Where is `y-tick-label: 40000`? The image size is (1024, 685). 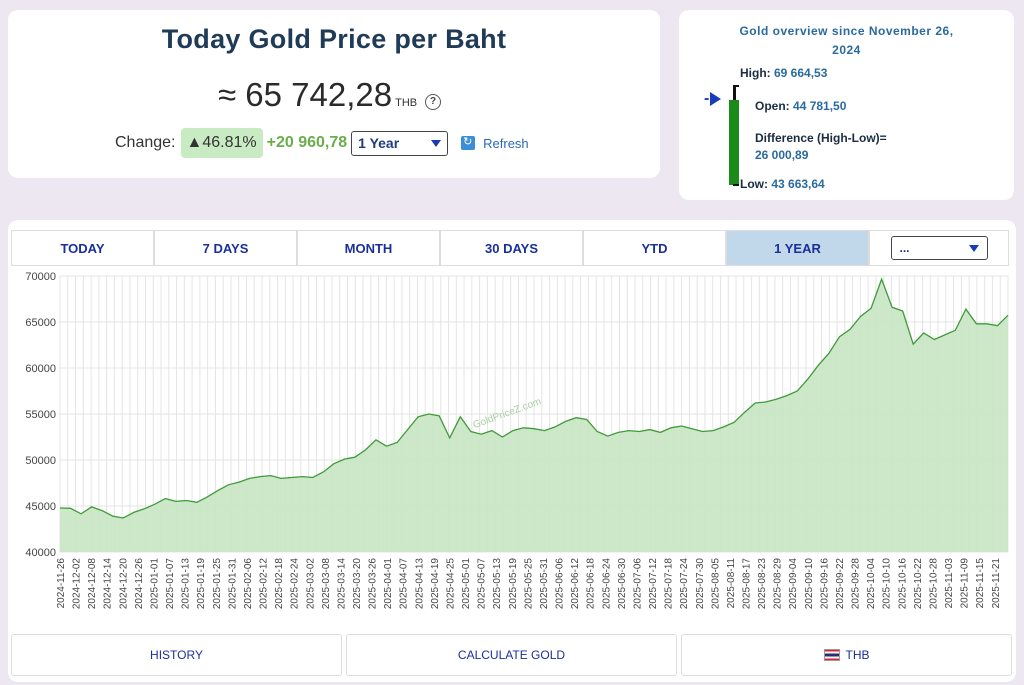
y-tick-label: 40000 is located at coordinates (40, 553).